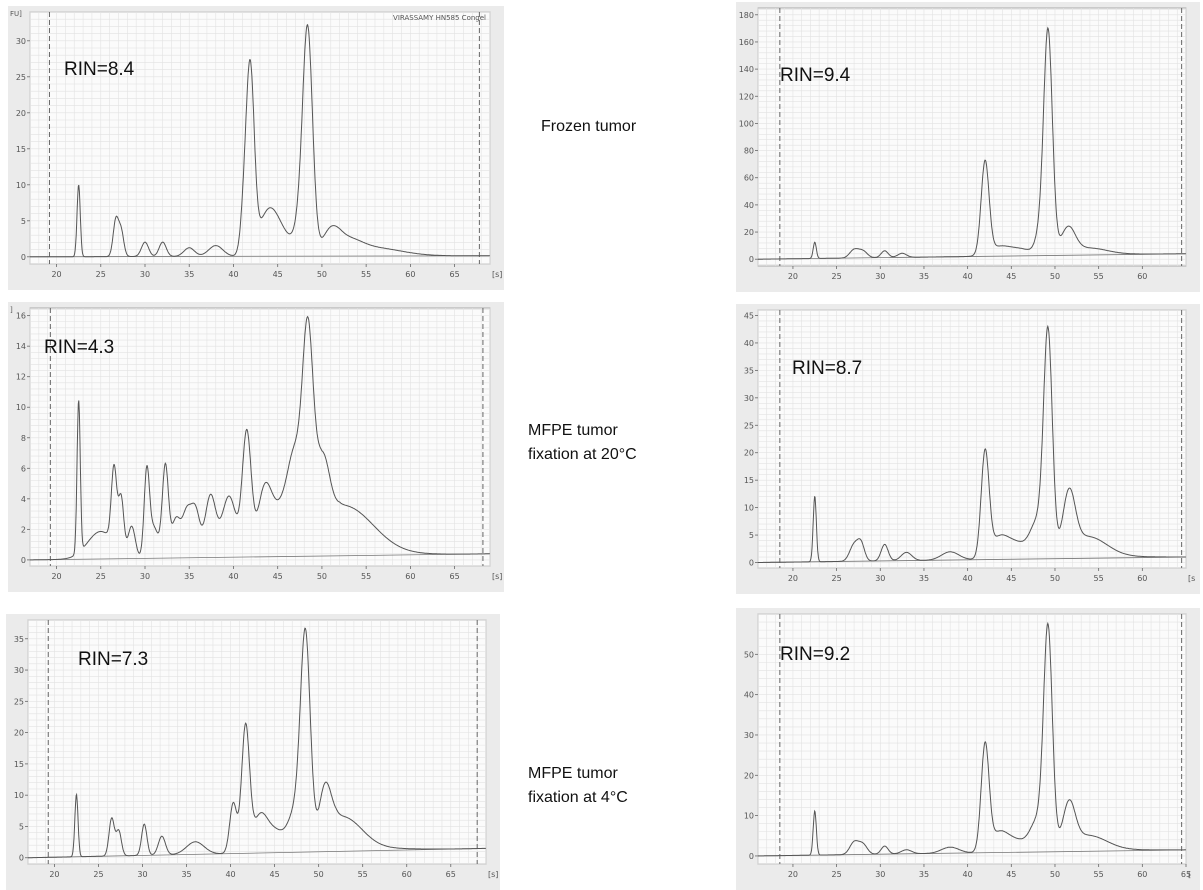  Describe the element at coordinates (746, 15) in the screenshot. I see `y-tick-label: 180` at that location.